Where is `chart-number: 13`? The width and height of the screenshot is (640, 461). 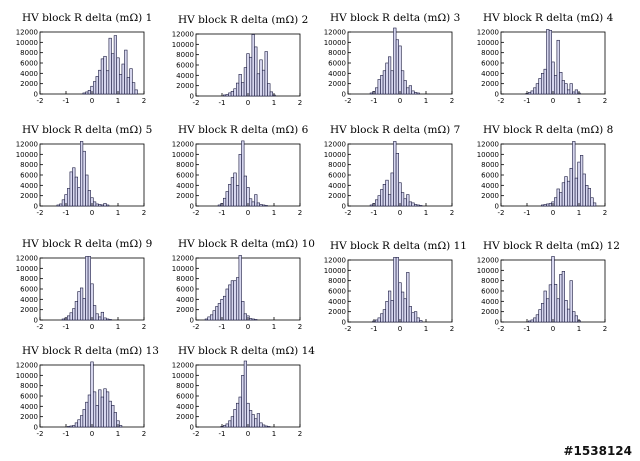
chart-number: 13 is located at coordinates (152, 351).